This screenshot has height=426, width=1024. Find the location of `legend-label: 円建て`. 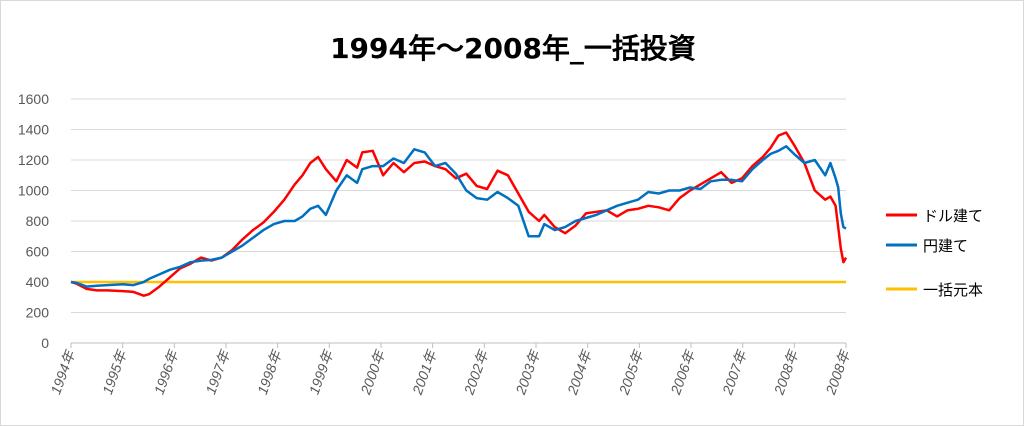

legend-label: 円建て is located at coordinates (945, 246).